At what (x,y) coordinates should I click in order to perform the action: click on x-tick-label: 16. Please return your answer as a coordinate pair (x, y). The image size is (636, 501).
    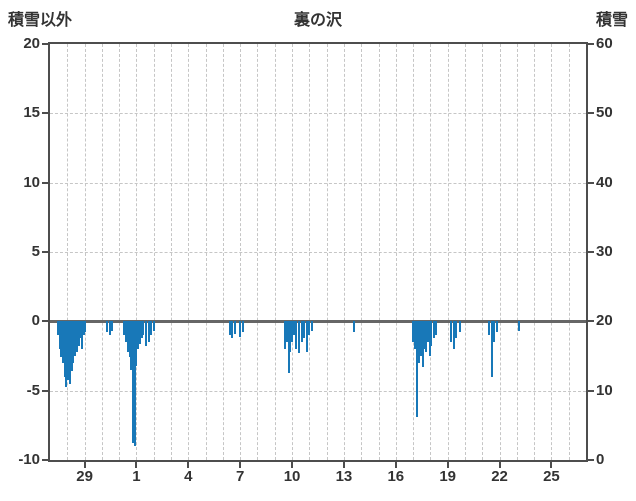
    Looking at the image, I should click on (396, 476).